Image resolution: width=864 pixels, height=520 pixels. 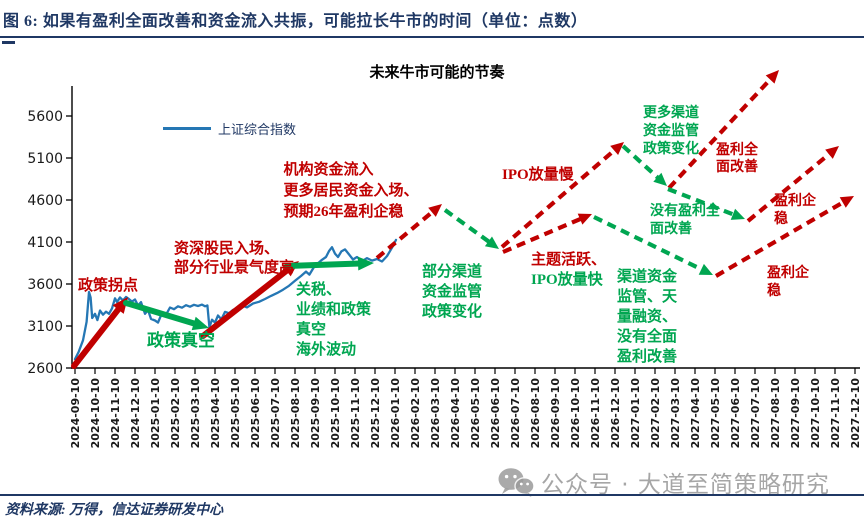 I want to click on watermark: 公众号 · 大道至简策略研究, so click(x=664, y=482).